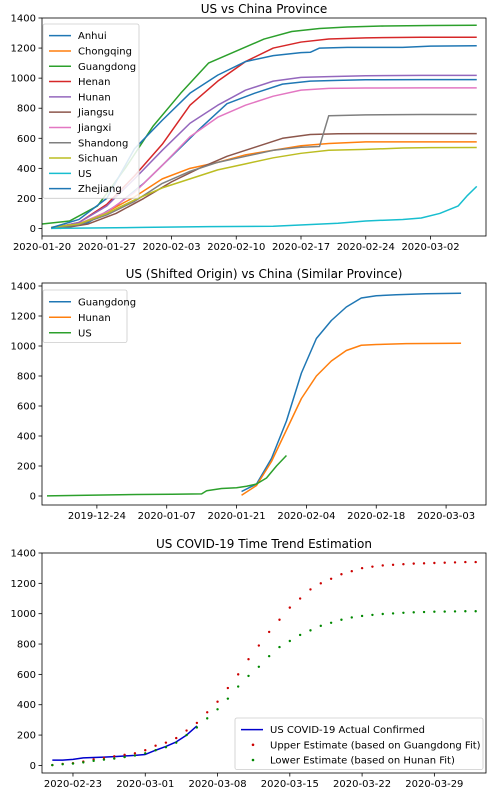 Image resolution: width=494 pixels, height=803 pixels. Describe the element at coordinates (26, 645) in the screenshot. I see `y-tick-label: 800` at that location.